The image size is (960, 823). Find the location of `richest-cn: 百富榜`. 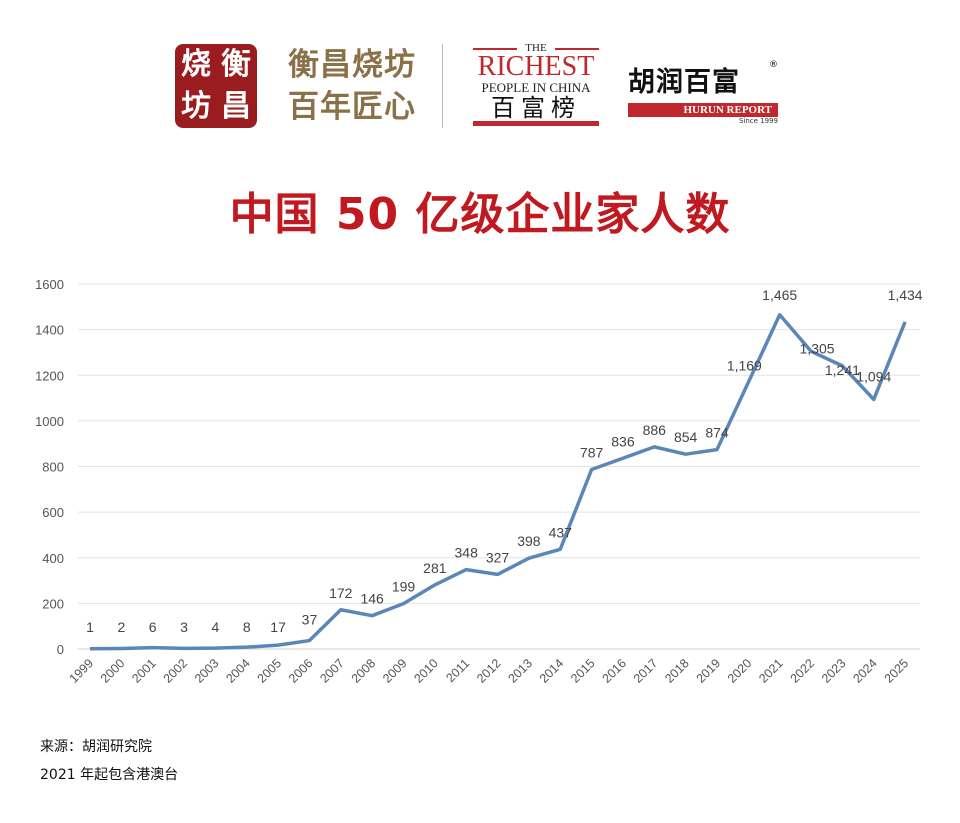

richest-cn: 百富榜 is located at coordinates (536, 108).